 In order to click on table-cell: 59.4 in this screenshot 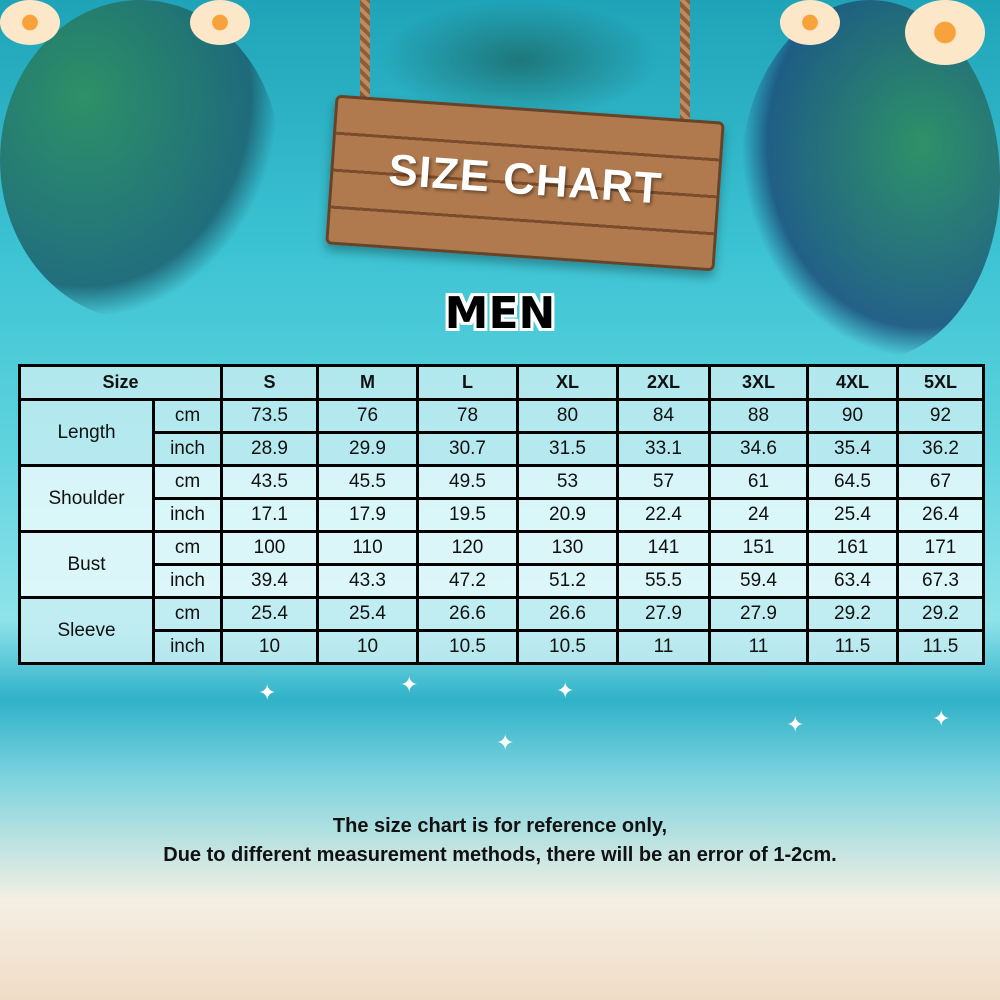, I will do `click(758, 581)`.